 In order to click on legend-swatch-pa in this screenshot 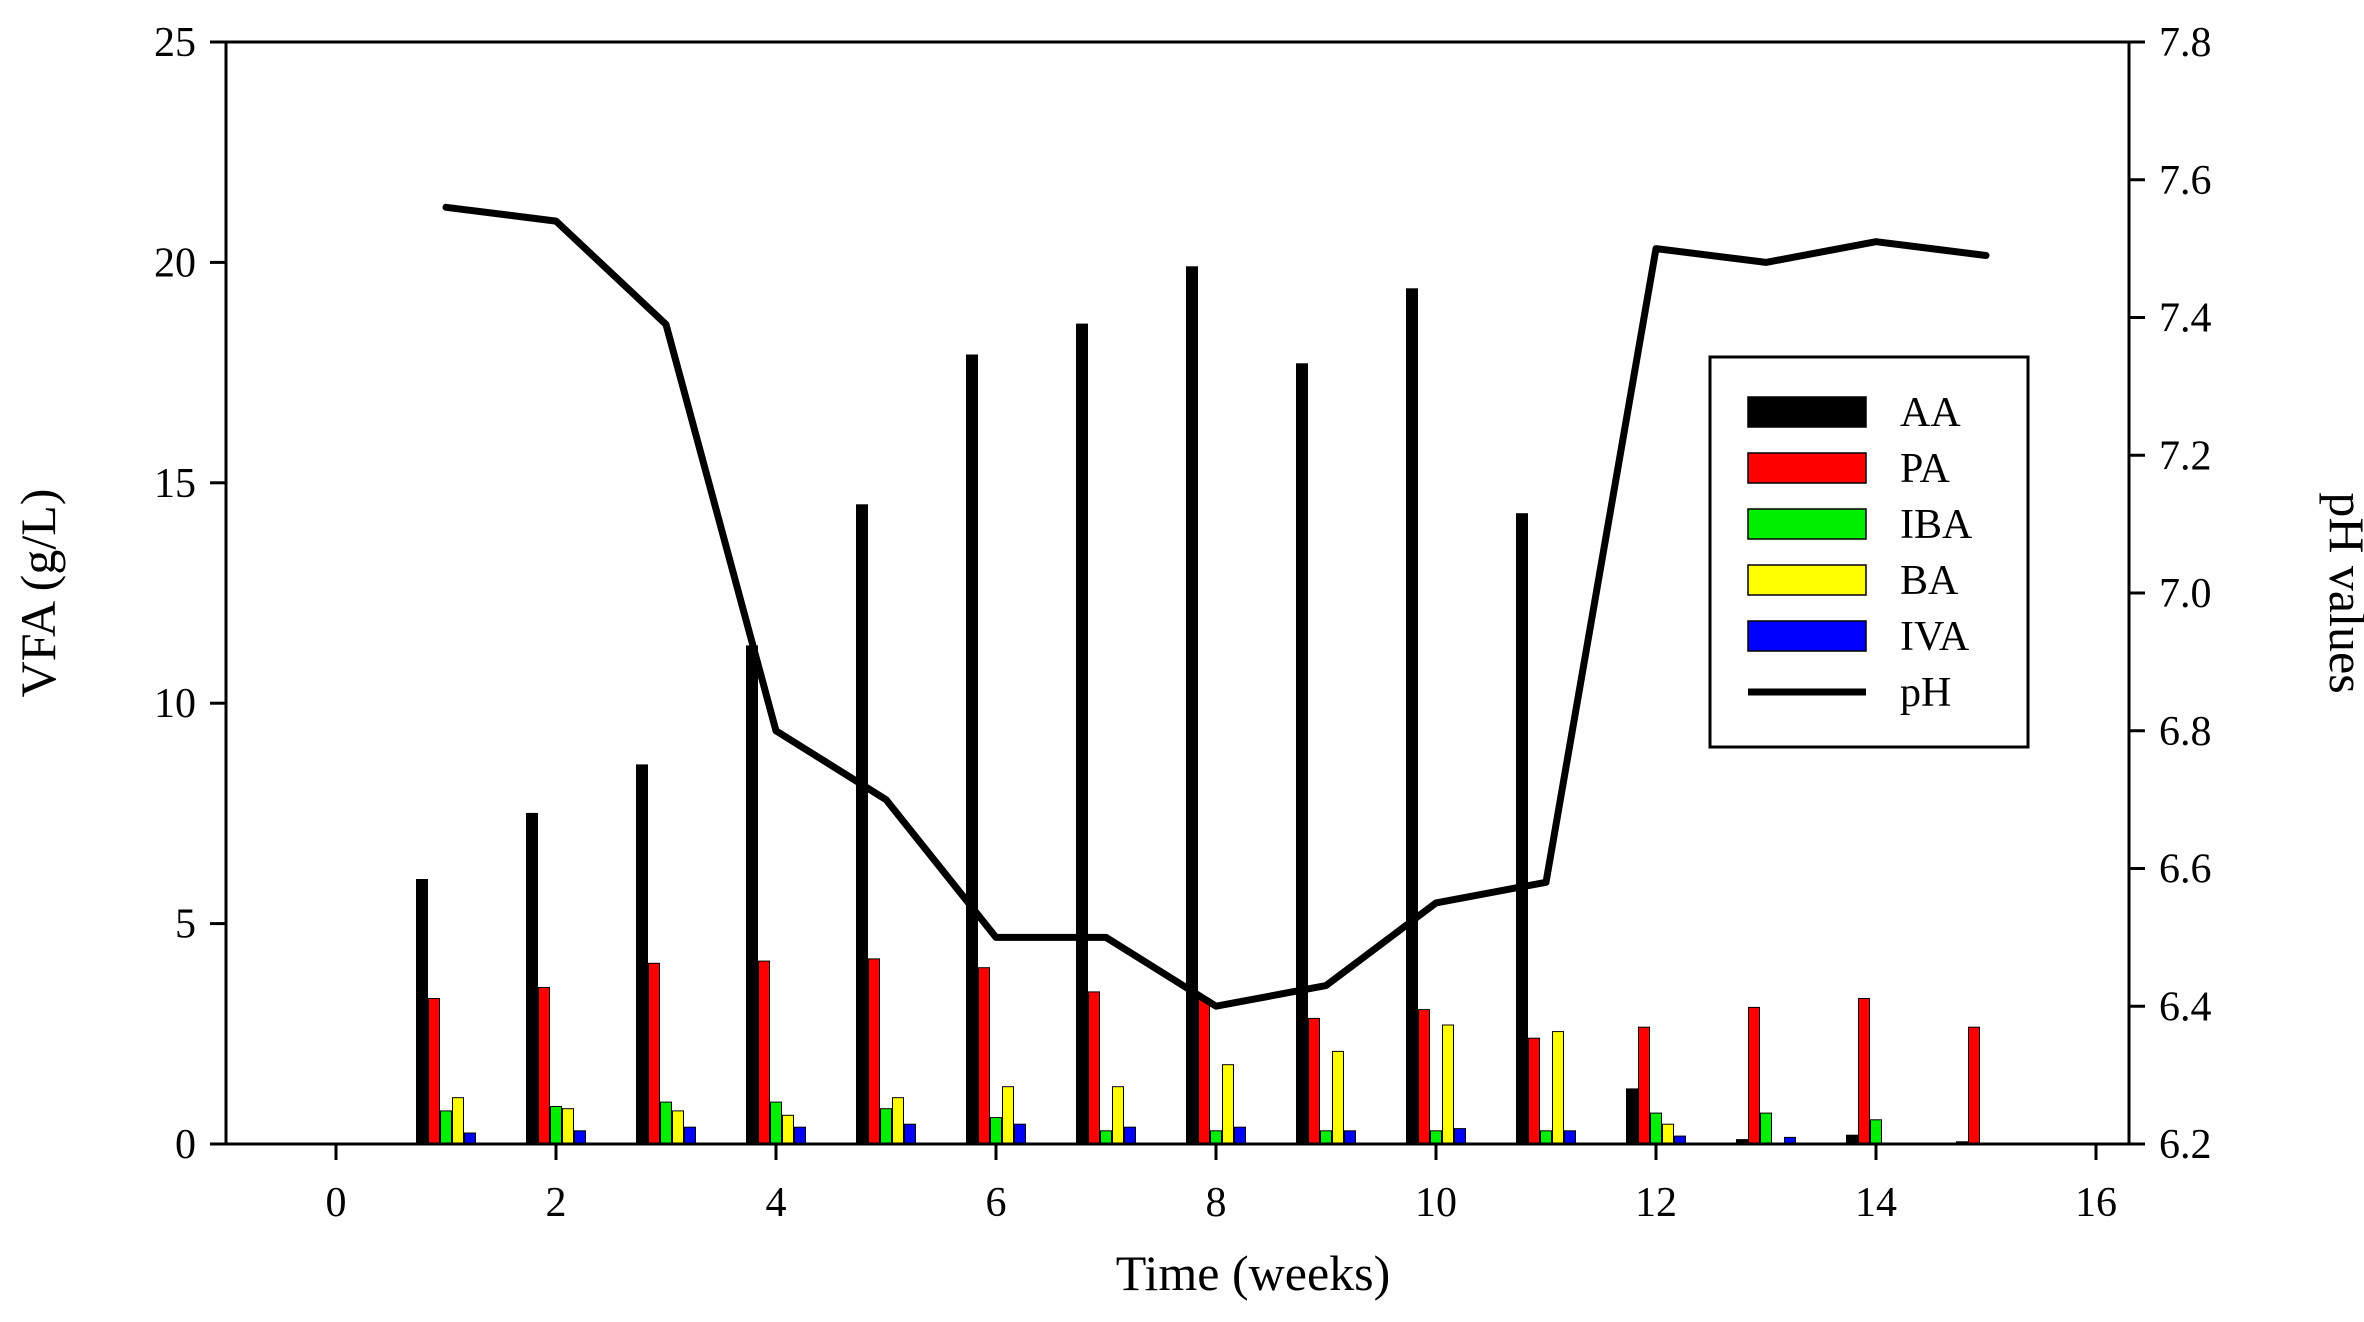, I will do `click(1807, 468)`.